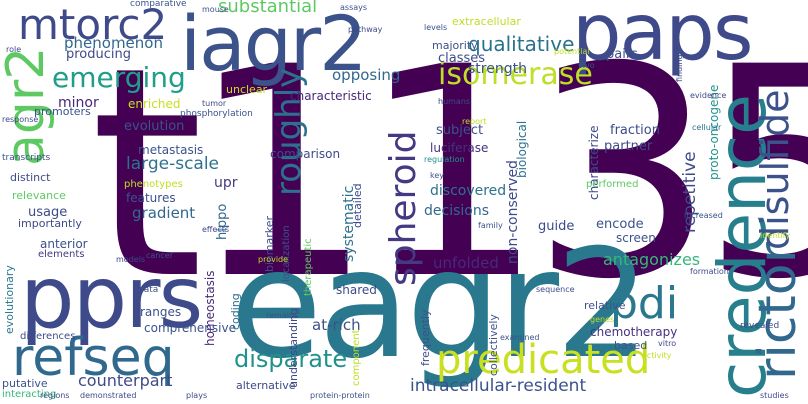 The height and width of the screenshot is (404, 808). What do you see at coordinates (305, 154) in the screenshot?
I see `cloud-word: comparison` at bounding box center [305, 154].